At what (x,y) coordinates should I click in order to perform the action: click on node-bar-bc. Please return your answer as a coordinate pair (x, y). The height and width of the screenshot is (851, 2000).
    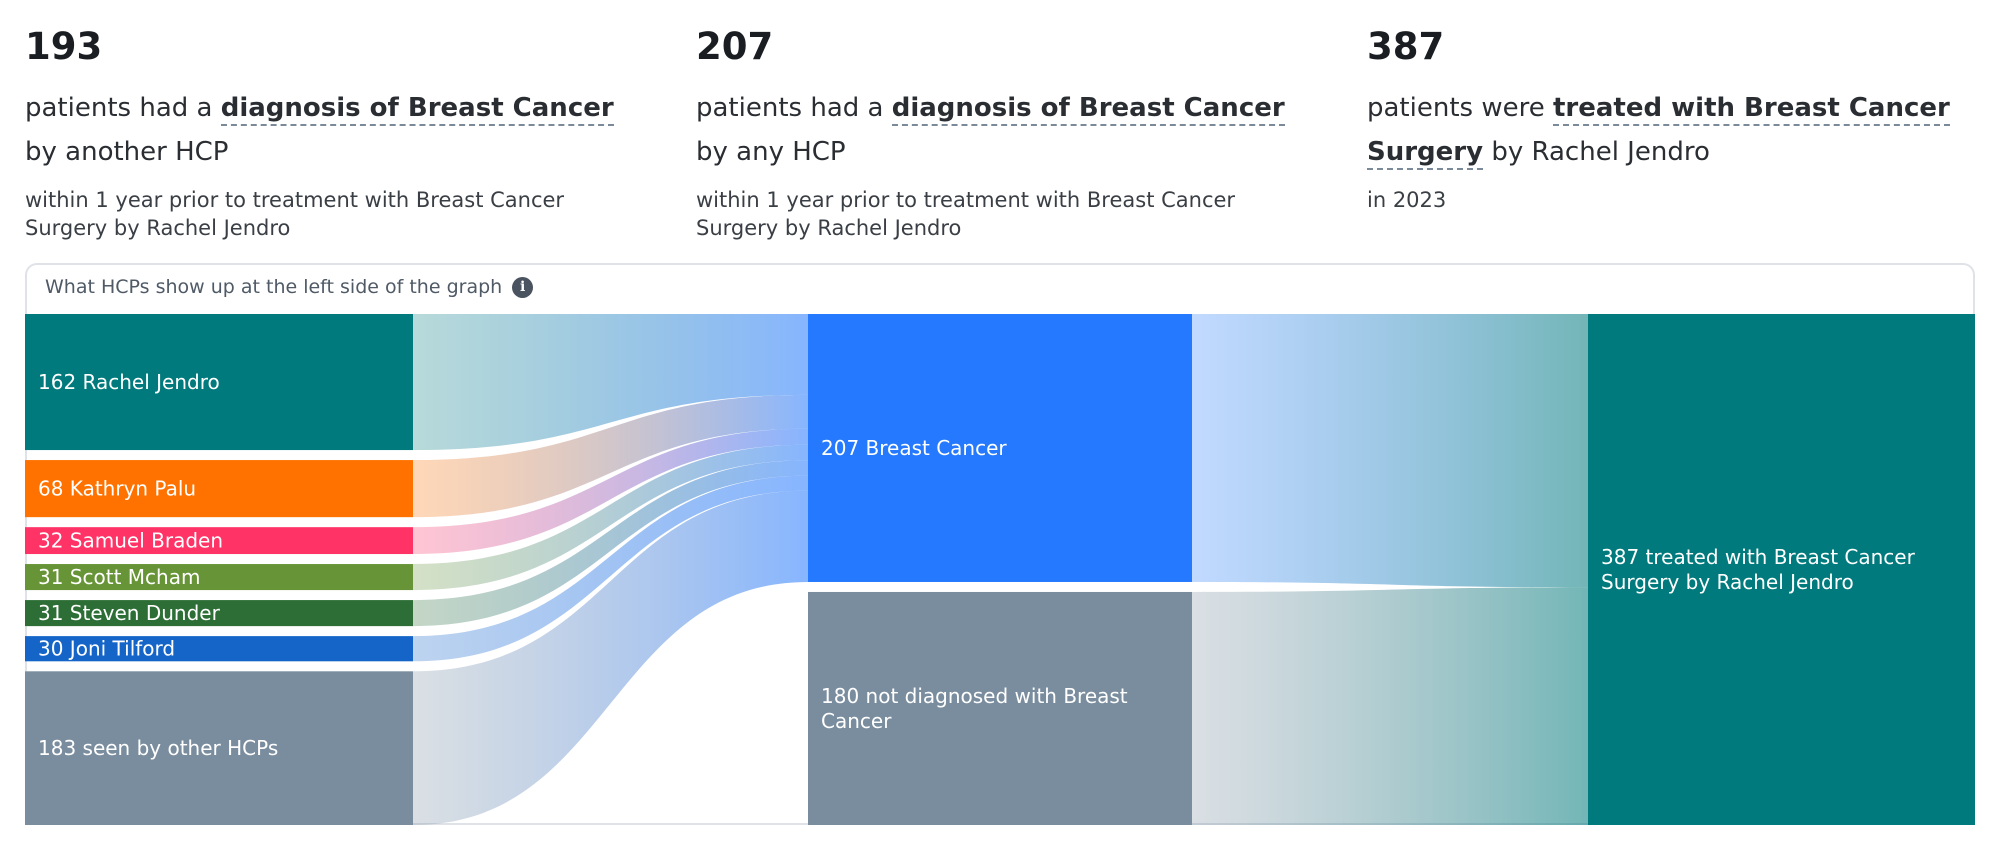
    Looking at the image, I should click on (1000, 448).